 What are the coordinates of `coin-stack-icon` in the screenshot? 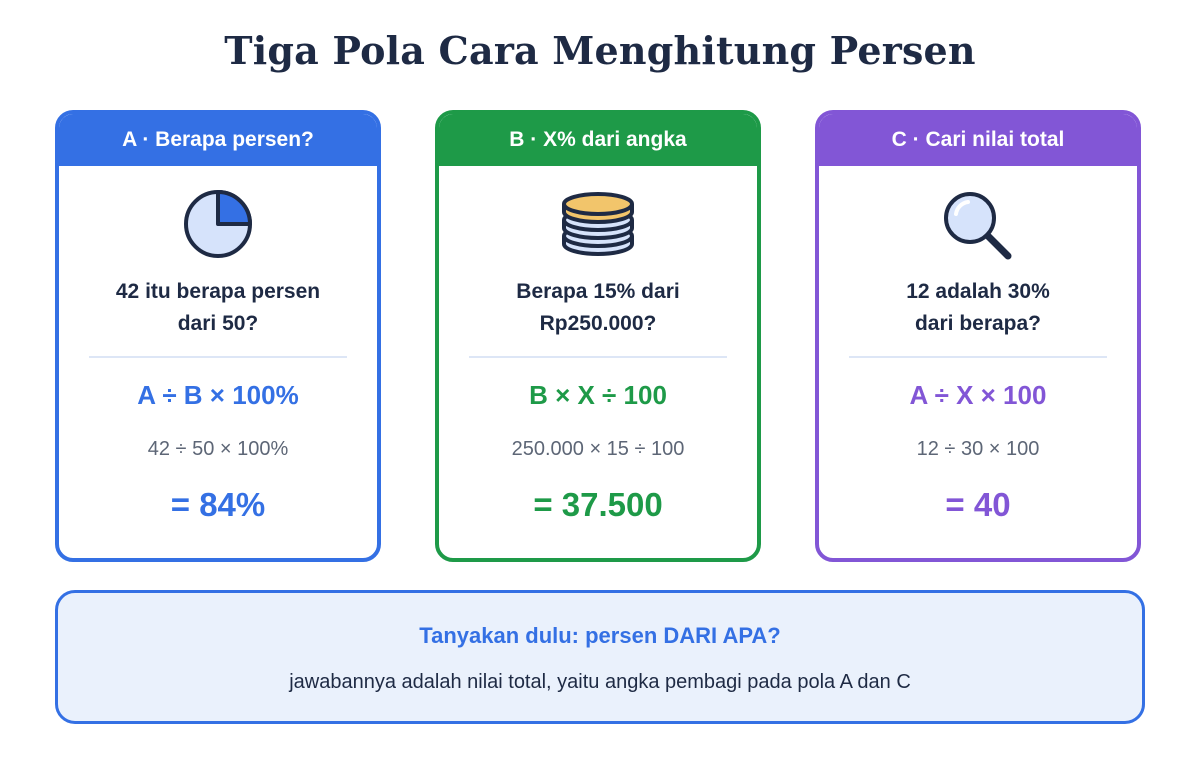 It's located at (598, 224).